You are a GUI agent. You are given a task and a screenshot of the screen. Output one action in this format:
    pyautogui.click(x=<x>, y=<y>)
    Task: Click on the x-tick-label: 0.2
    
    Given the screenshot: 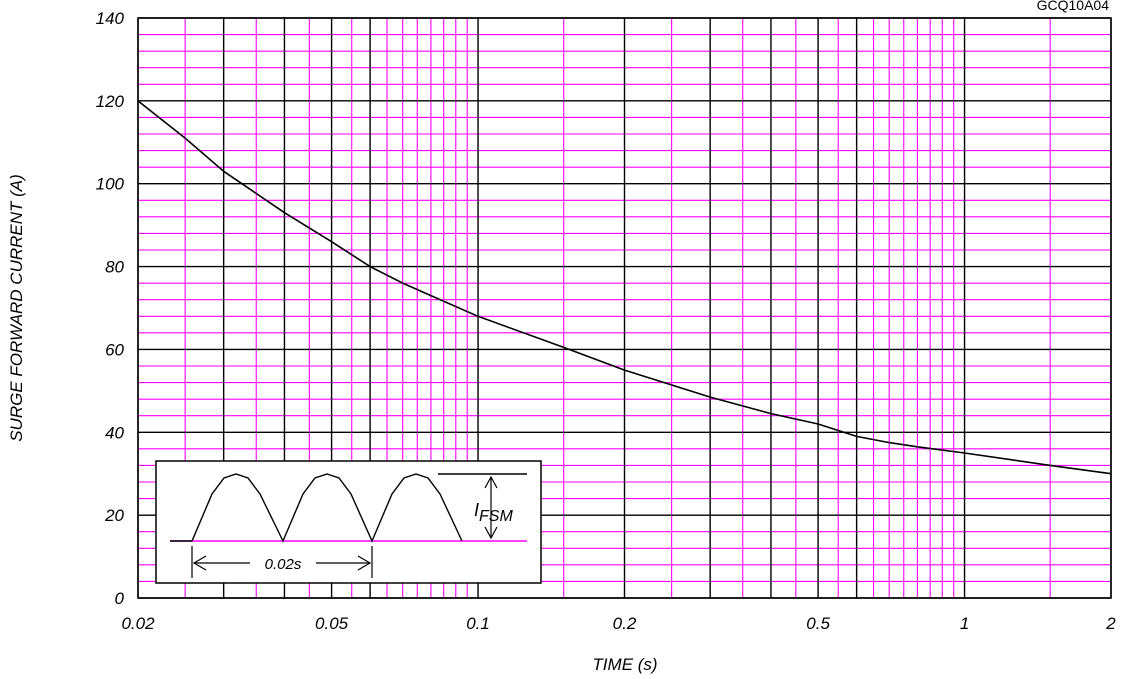 What is the action you would take?
    pyautogui.click(x=625, y=623)
    